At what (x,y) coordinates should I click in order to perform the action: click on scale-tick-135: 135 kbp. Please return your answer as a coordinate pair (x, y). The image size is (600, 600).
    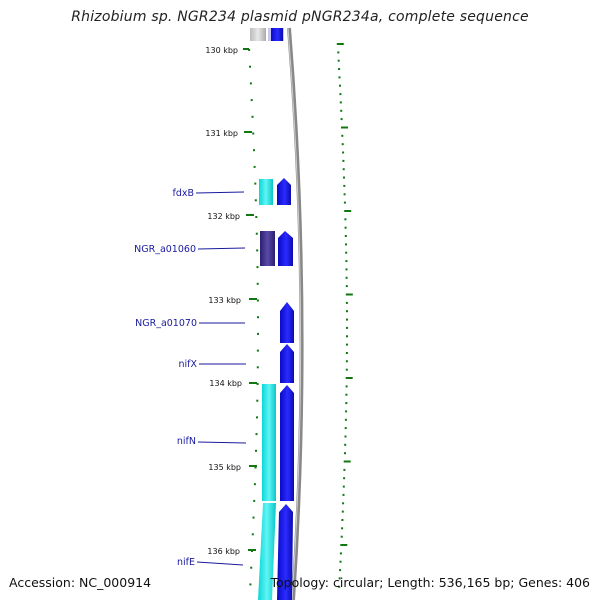
    Looking at the image, I should click on (232, 467).